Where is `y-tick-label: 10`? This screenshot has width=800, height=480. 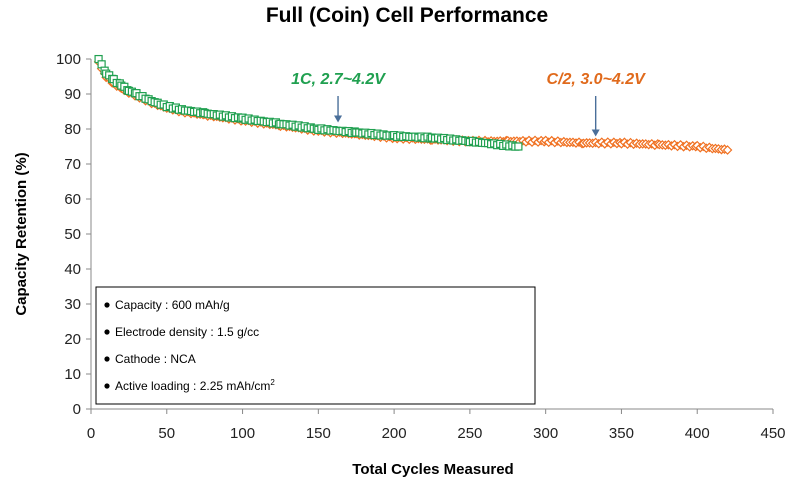 y-tick-label: 10 is located at coordinates (72, 374).